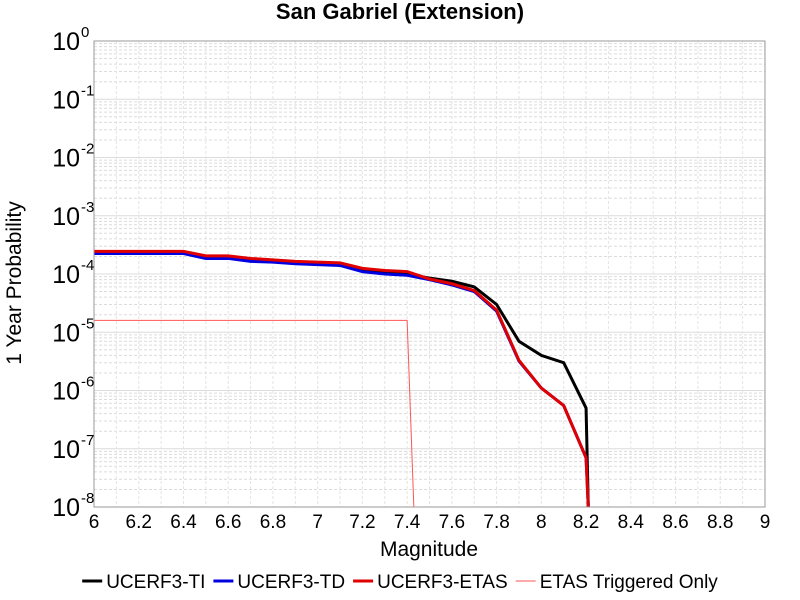 This screenshot has width=800, height=600. I want to click on y-tick-exponent: -8, so click(87, 498).